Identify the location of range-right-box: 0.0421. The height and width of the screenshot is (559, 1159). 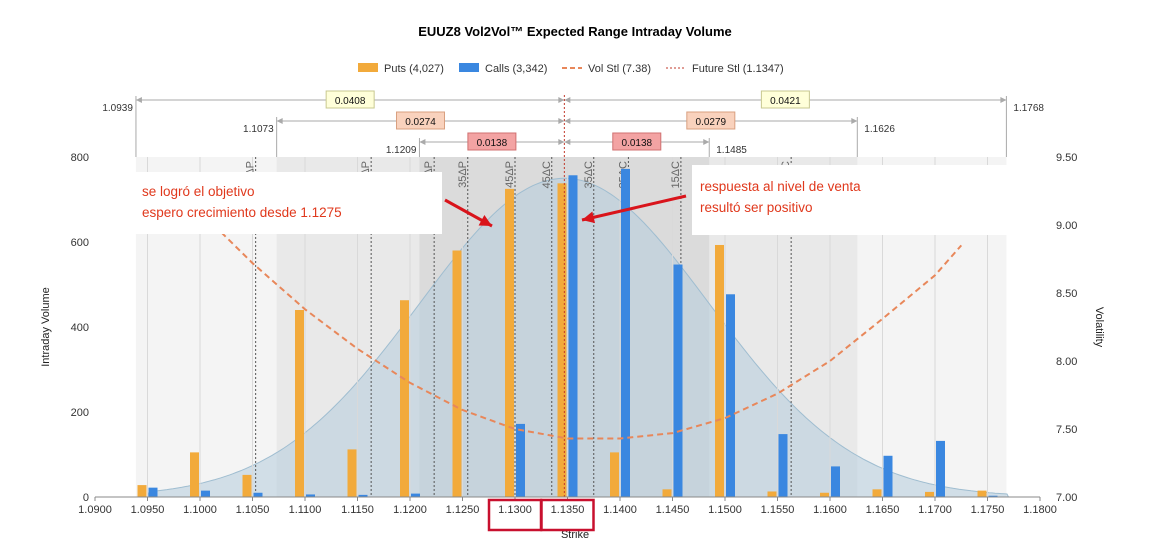
(785, 99).